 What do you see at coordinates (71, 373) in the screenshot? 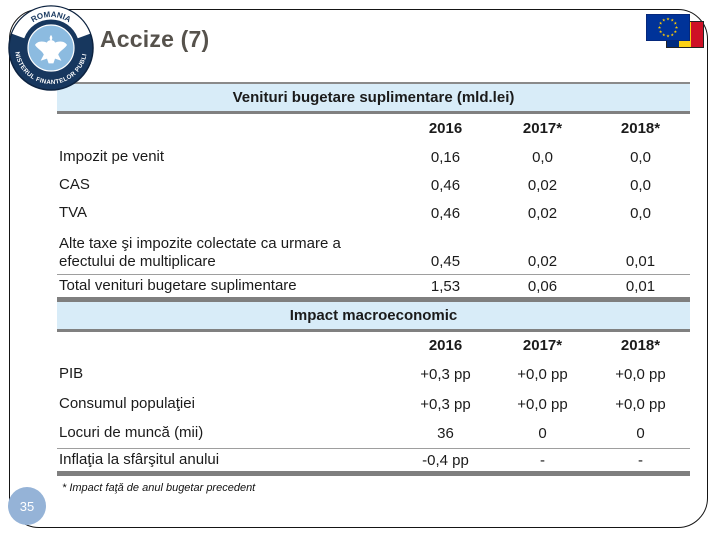
I see `row-label: PIB` at bounding box center [71, 373].